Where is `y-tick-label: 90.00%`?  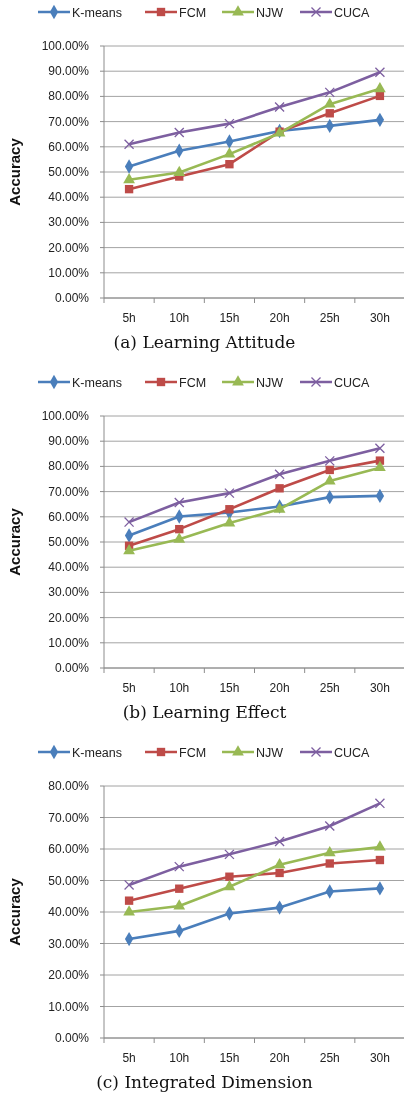 y-tick-label: 90.00% is located at coordinates (69, 71).